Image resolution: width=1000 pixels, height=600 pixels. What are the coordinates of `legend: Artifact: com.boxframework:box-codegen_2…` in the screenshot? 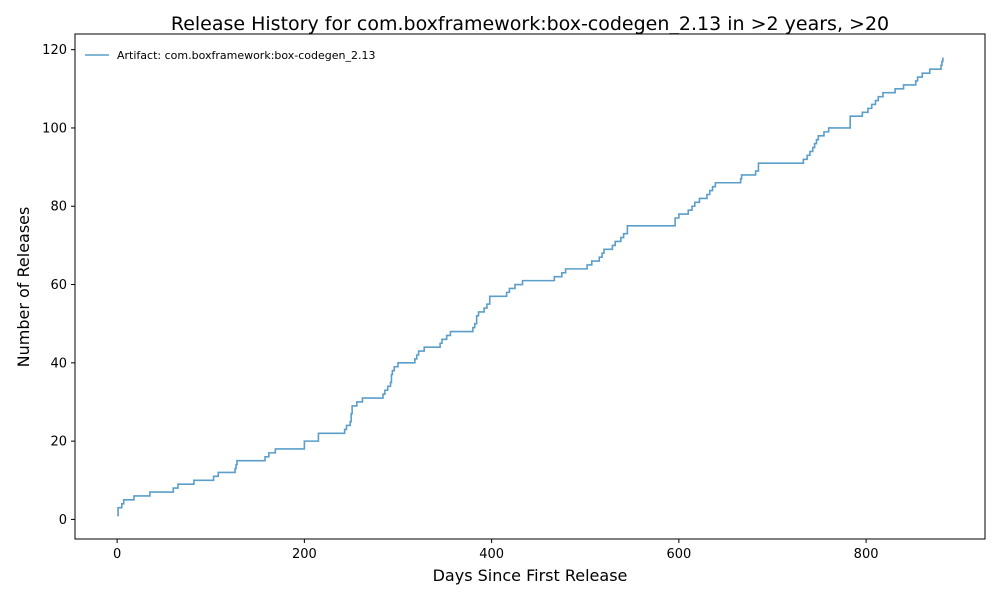 It's located at (230, 55).